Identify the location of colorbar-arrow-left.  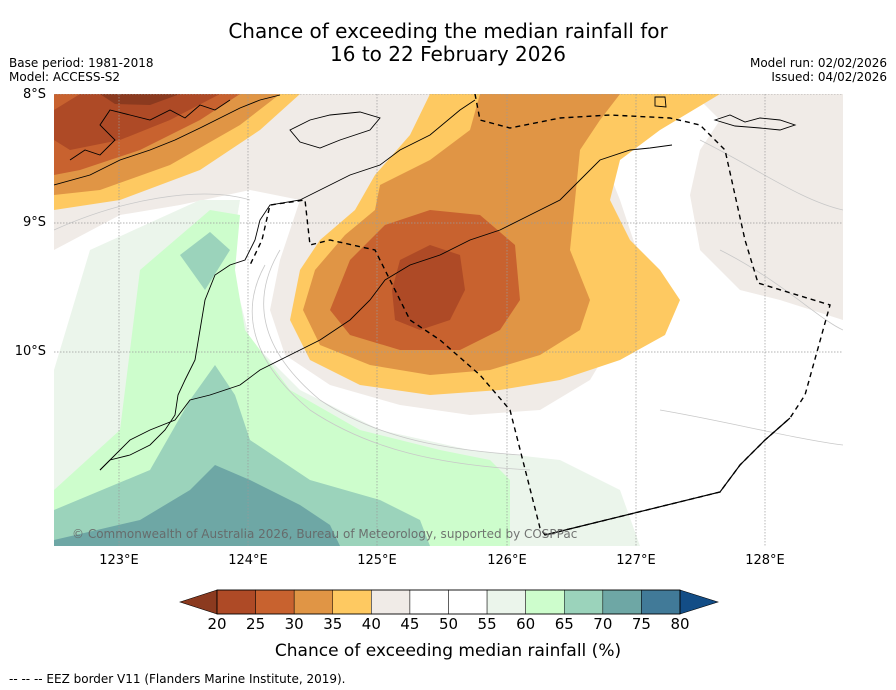
(198, 602).